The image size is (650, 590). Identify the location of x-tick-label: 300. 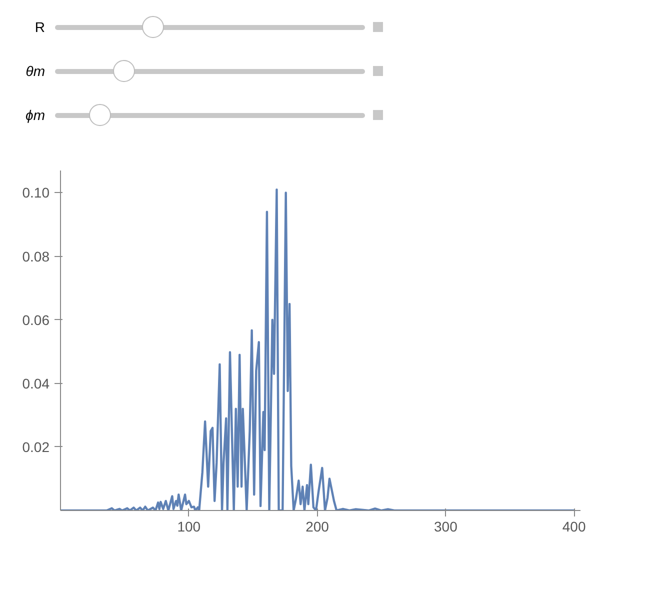
(446, 526).